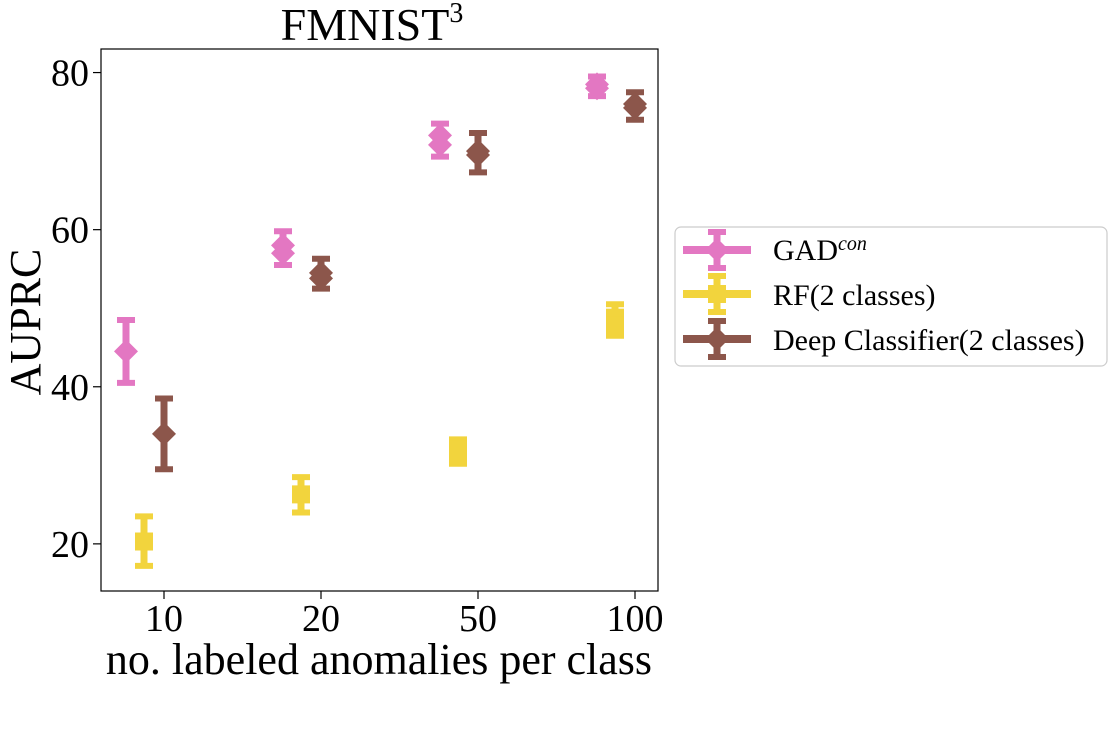 The width and height of the screenshot is (1115, 739). I want to click on chart-title: FMNIST3, so click(372, 25).